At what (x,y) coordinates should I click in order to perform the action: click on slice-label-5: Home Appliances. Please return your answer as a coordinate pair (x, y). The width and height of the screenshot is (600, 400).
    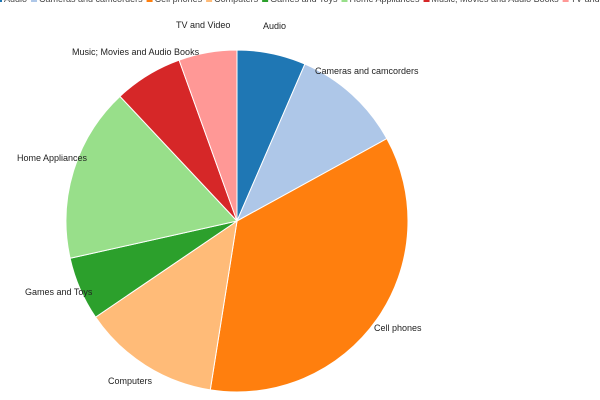
    Looking at the image, I should click on (52, 158).